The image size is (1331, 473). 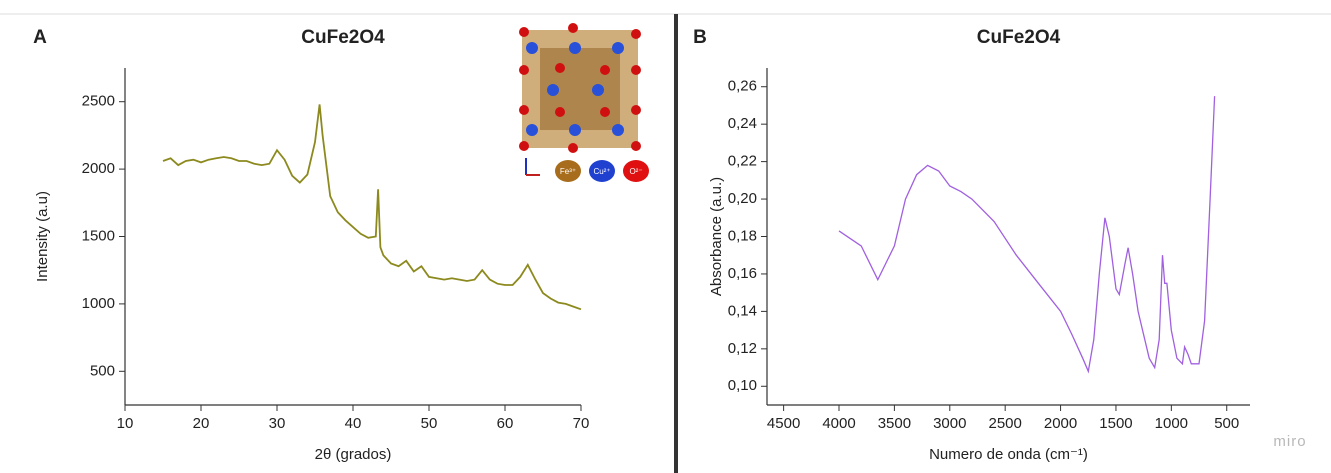 What do you see at coordinates (742, 161) in the screenshot?
I see `y-tick-label: 0,22` at bounding box center [742, 161].